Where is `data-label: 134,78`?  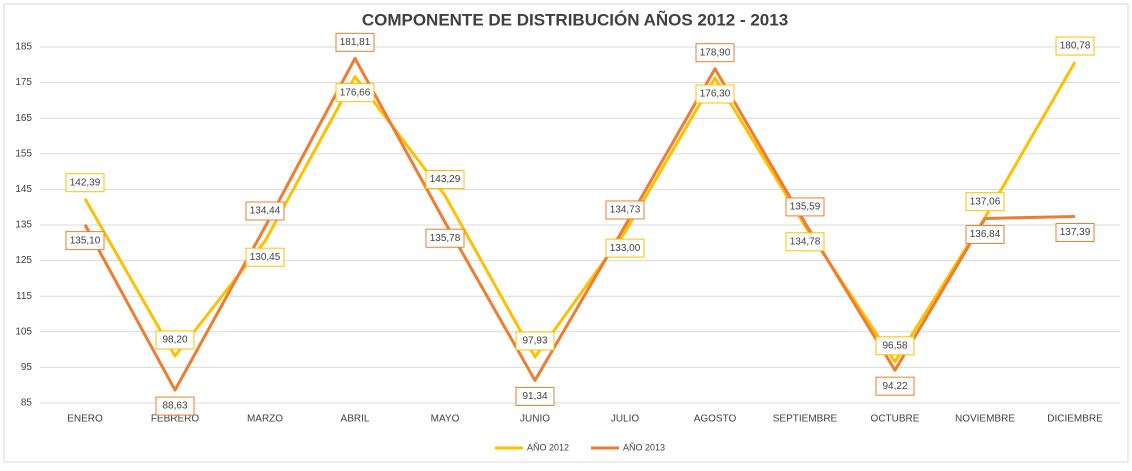
data-label: 134,78 is located at coordinates (805, 241).